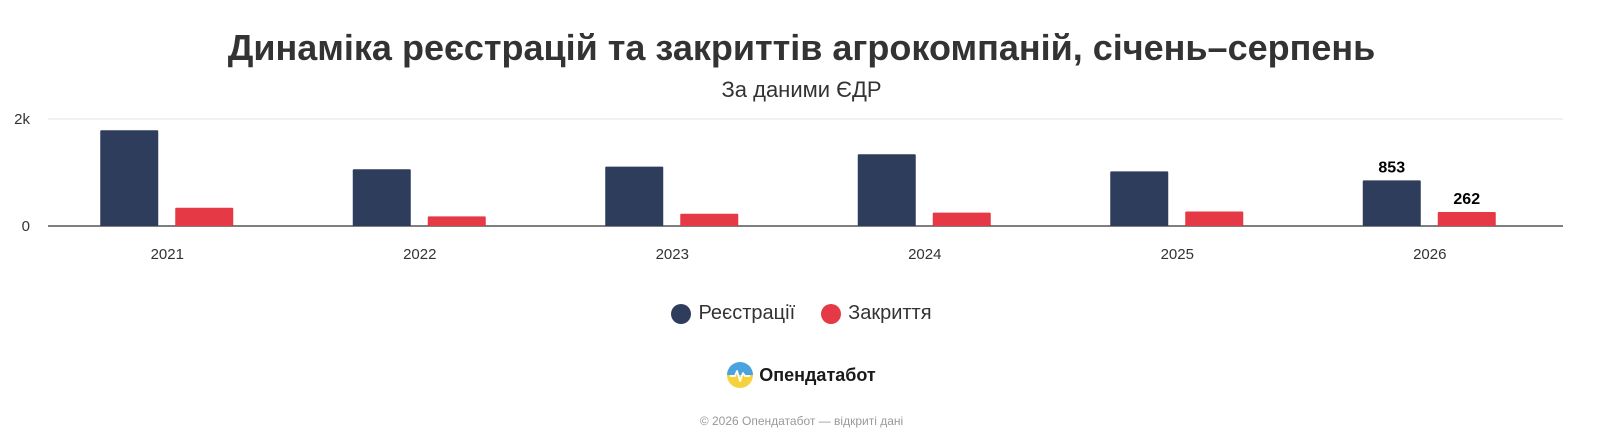 This screenshot has width=1603, height=442. What do you see at coordinates (1466, 199) in the screenshot?
I see `data-label: 262` at bounding box center [1466, 199].